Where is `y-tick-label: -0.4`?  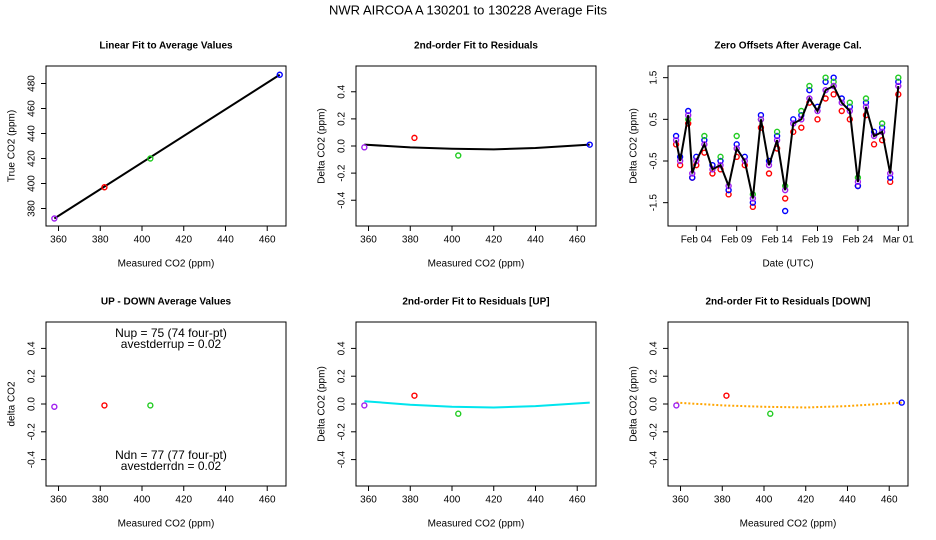
y-tick-label: -0.4 is located at coordinates (342, 200).